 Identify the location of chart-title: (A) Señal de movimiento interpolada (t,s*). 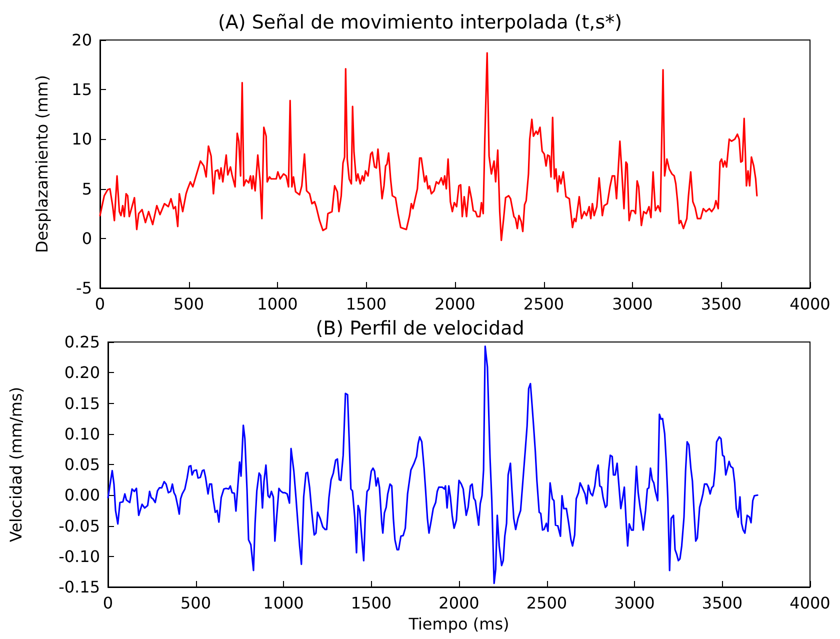
(420, 23).